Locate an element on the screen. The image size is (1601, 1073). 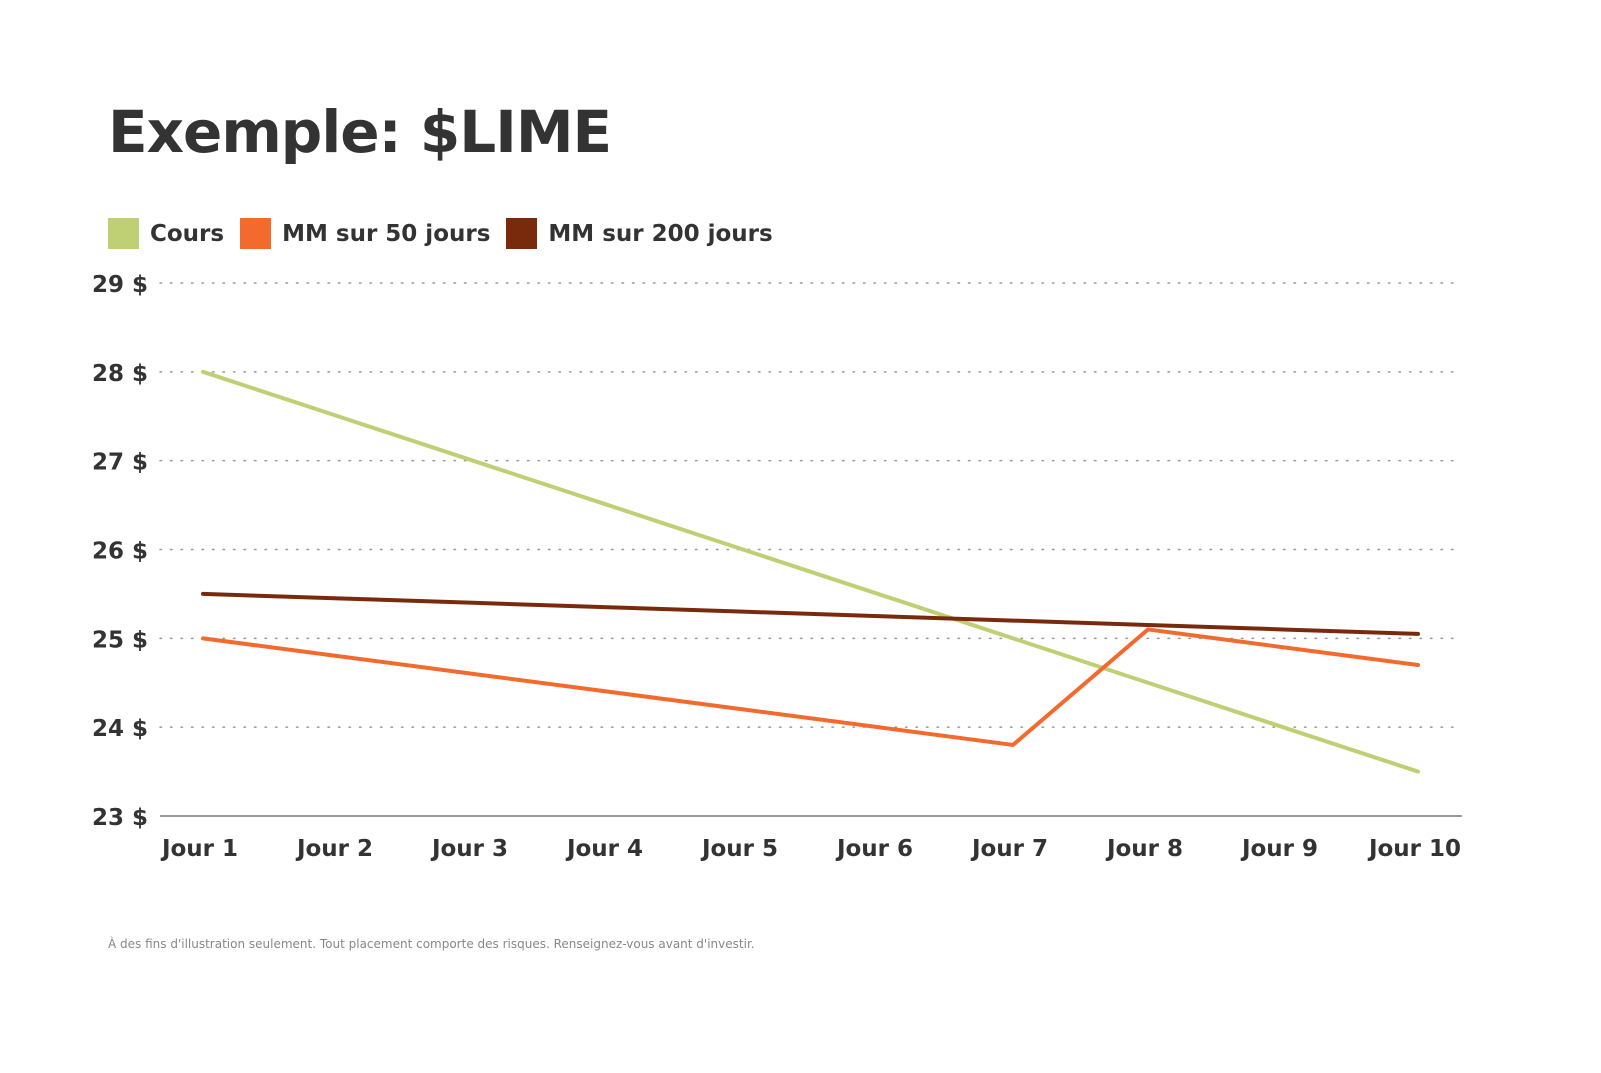
x-tick-label: Jour 10 is located at coordinates (1414, 849).